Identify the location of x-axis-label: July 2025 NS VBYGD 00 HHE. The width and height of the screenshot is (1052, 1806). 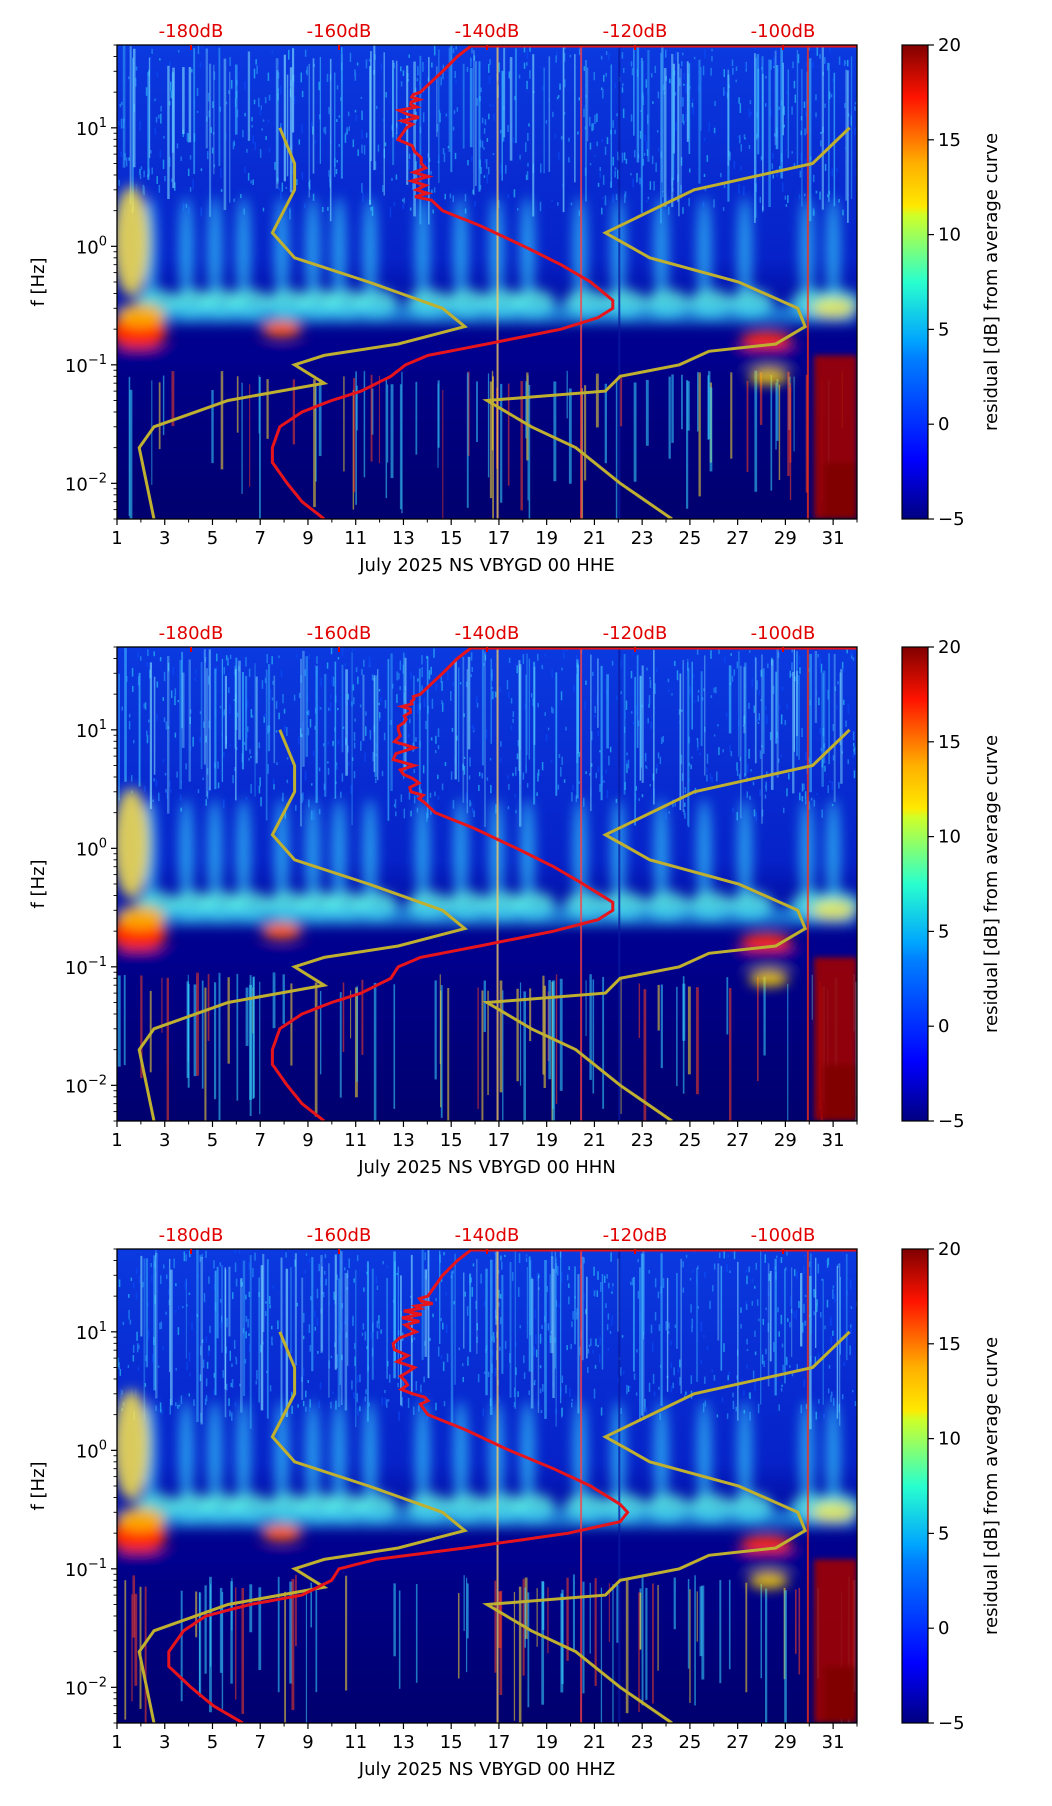
(486, 565).